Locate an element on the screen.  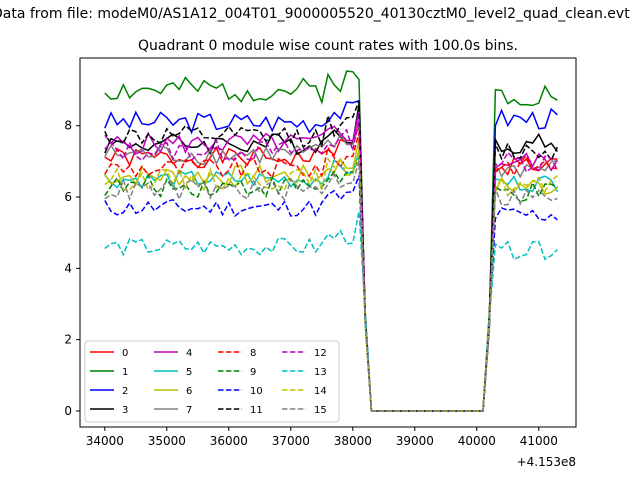
legend-label-9: 9 is located at coordinates (253, 372).